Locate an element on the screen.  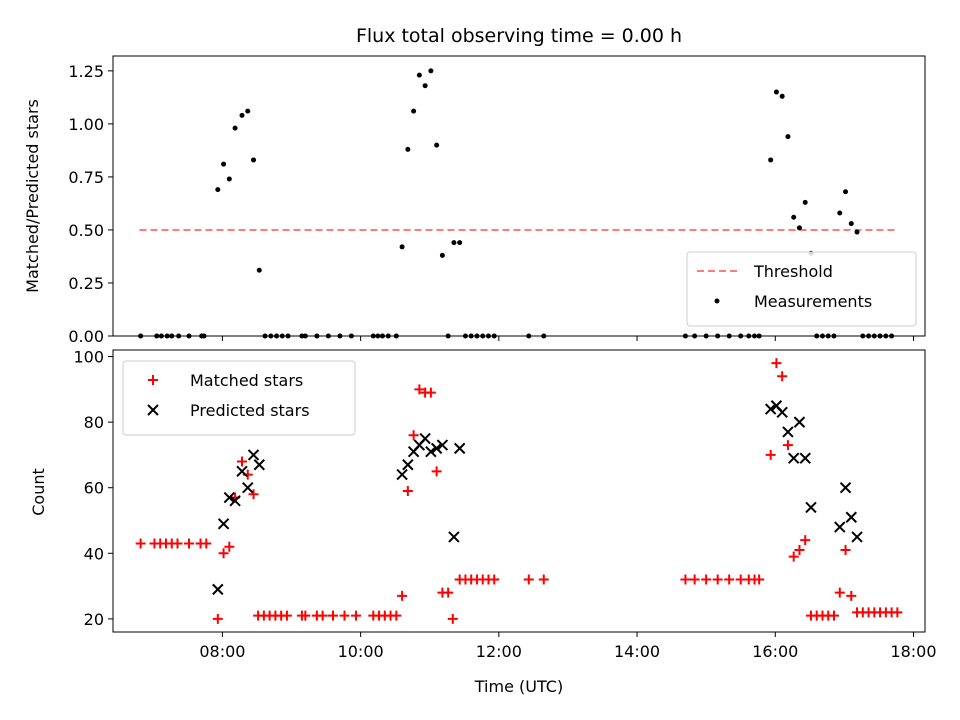
count-panel-y-tick-label: 60 is located at coordinates (94, 488).